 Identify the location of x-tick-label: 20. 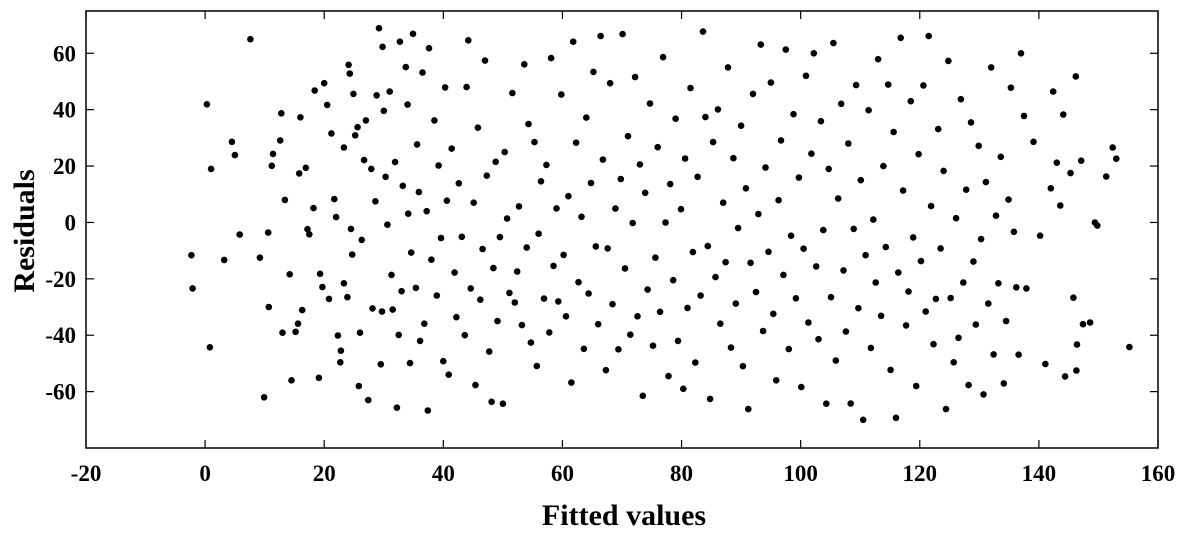
(324, 473).